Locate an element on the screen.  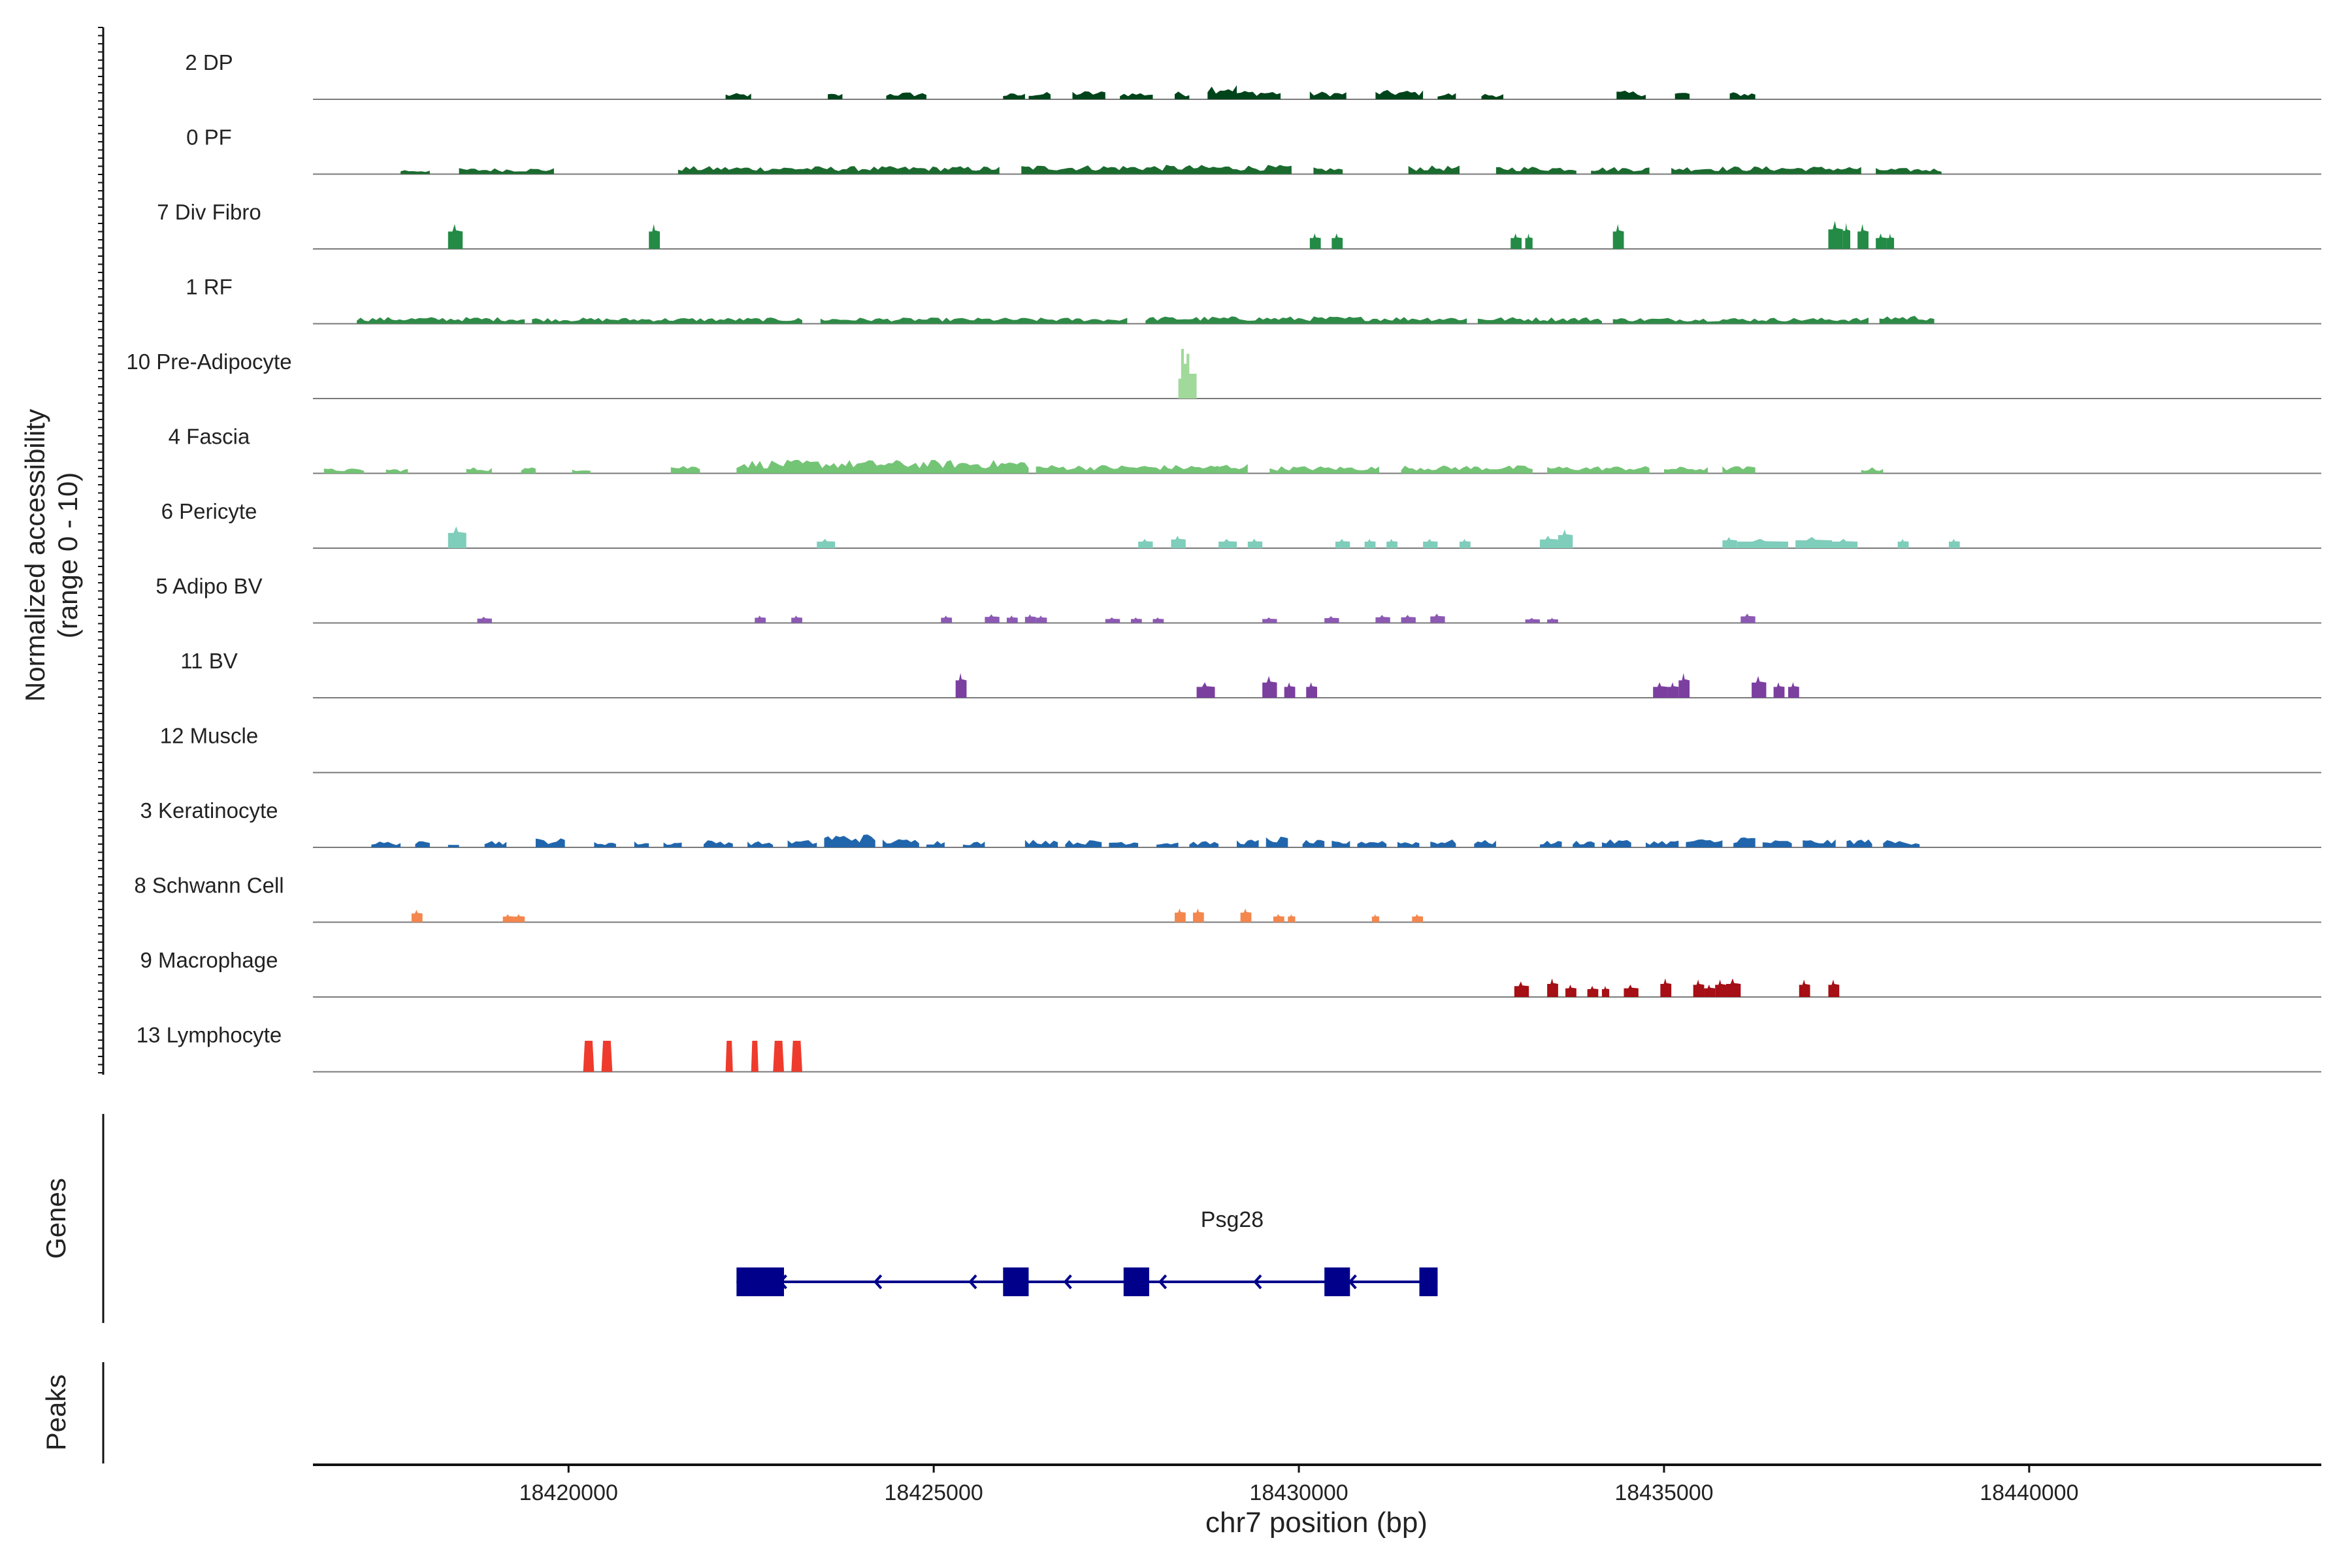
gene-name-label: Psg28 is located at coordinates (1232, 1219).